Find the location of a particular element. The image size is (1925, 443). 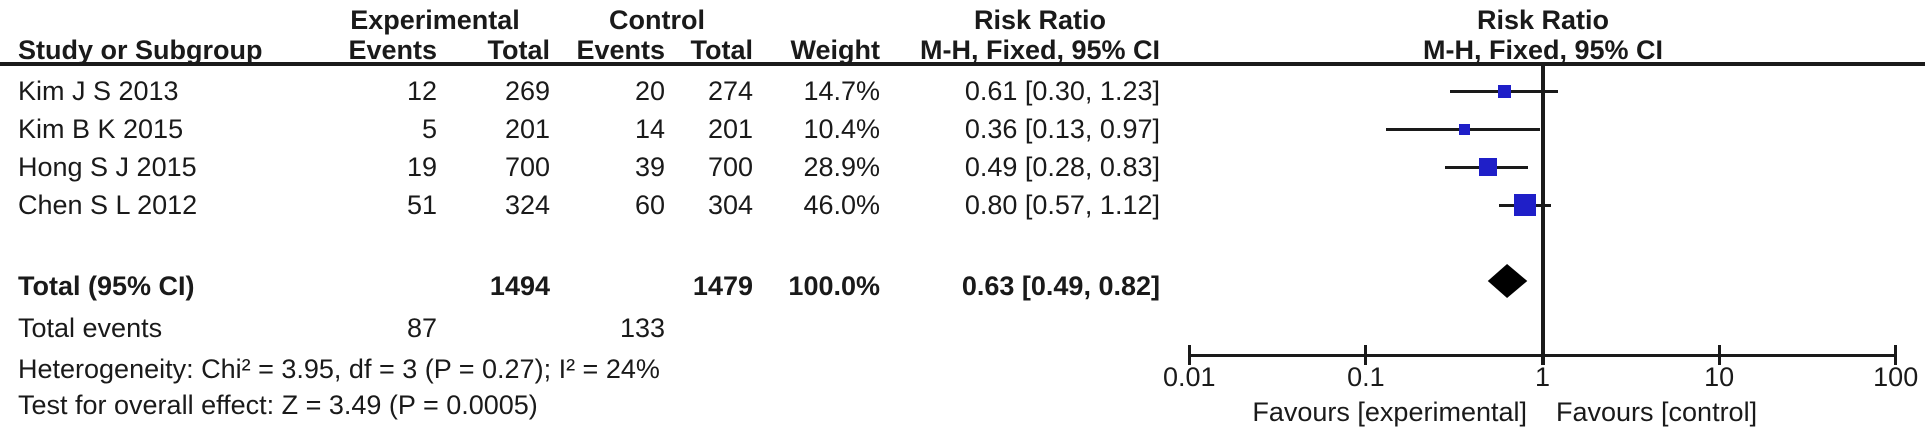

total-weight: 100.0% is located at coordinates (834, 286).